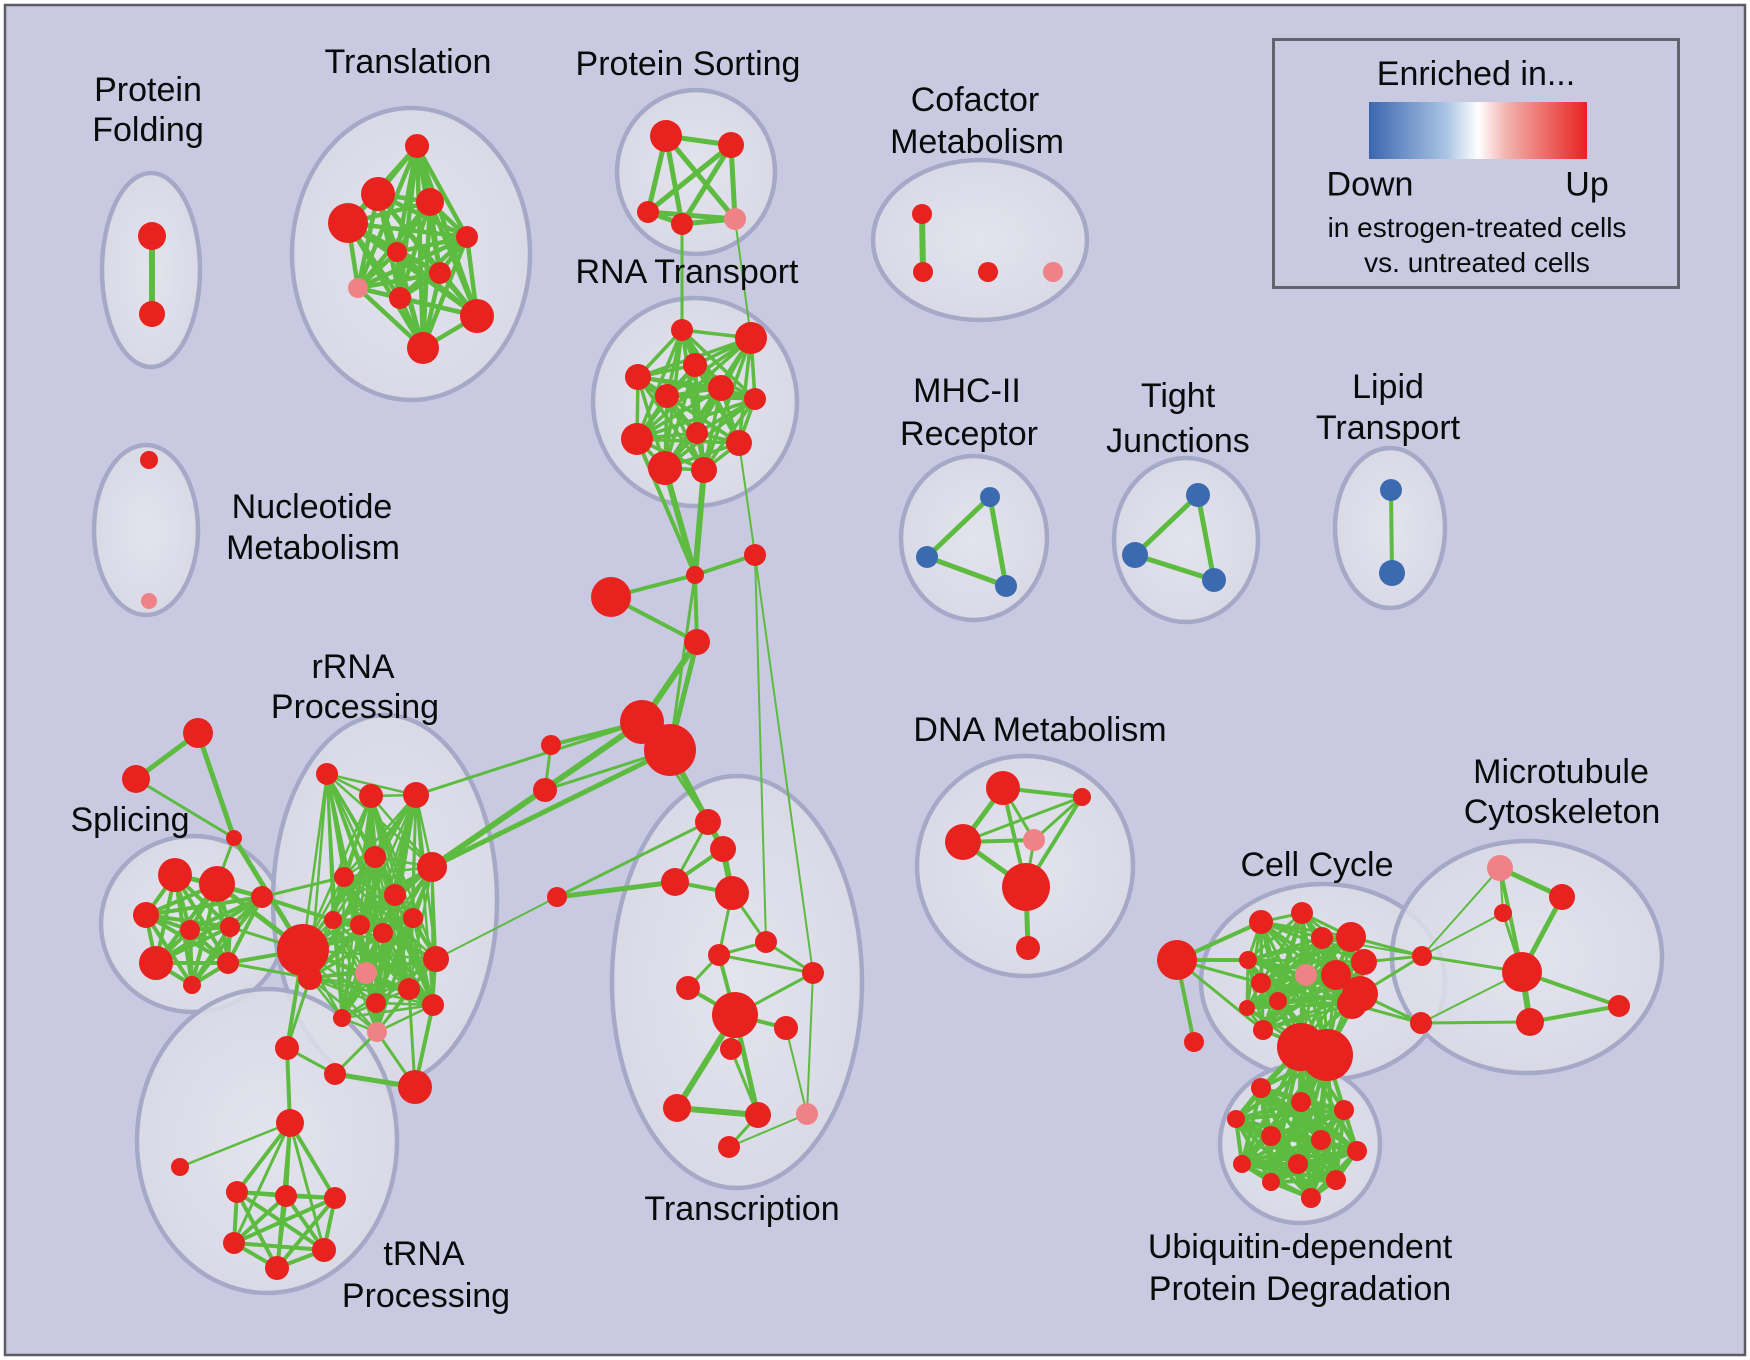 This screenshot has width=1750, height=1360. Describe the element at coordinates (1336, 1180) in the screenshot. I see `node-u10` at that location.